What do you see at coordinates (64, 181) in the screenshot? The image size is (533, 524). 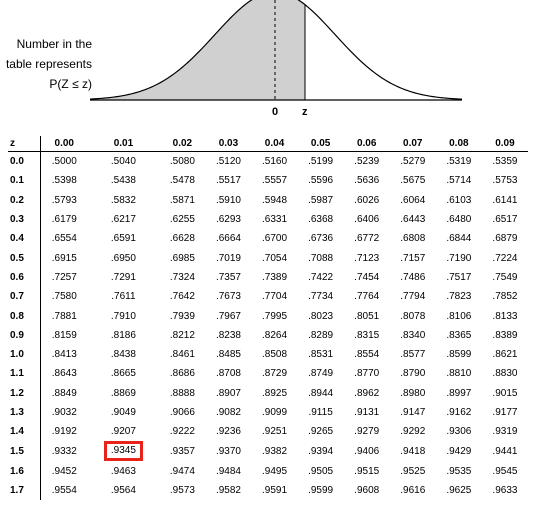 I see `probability-cell: .5398` at bounding box center [64, 181].